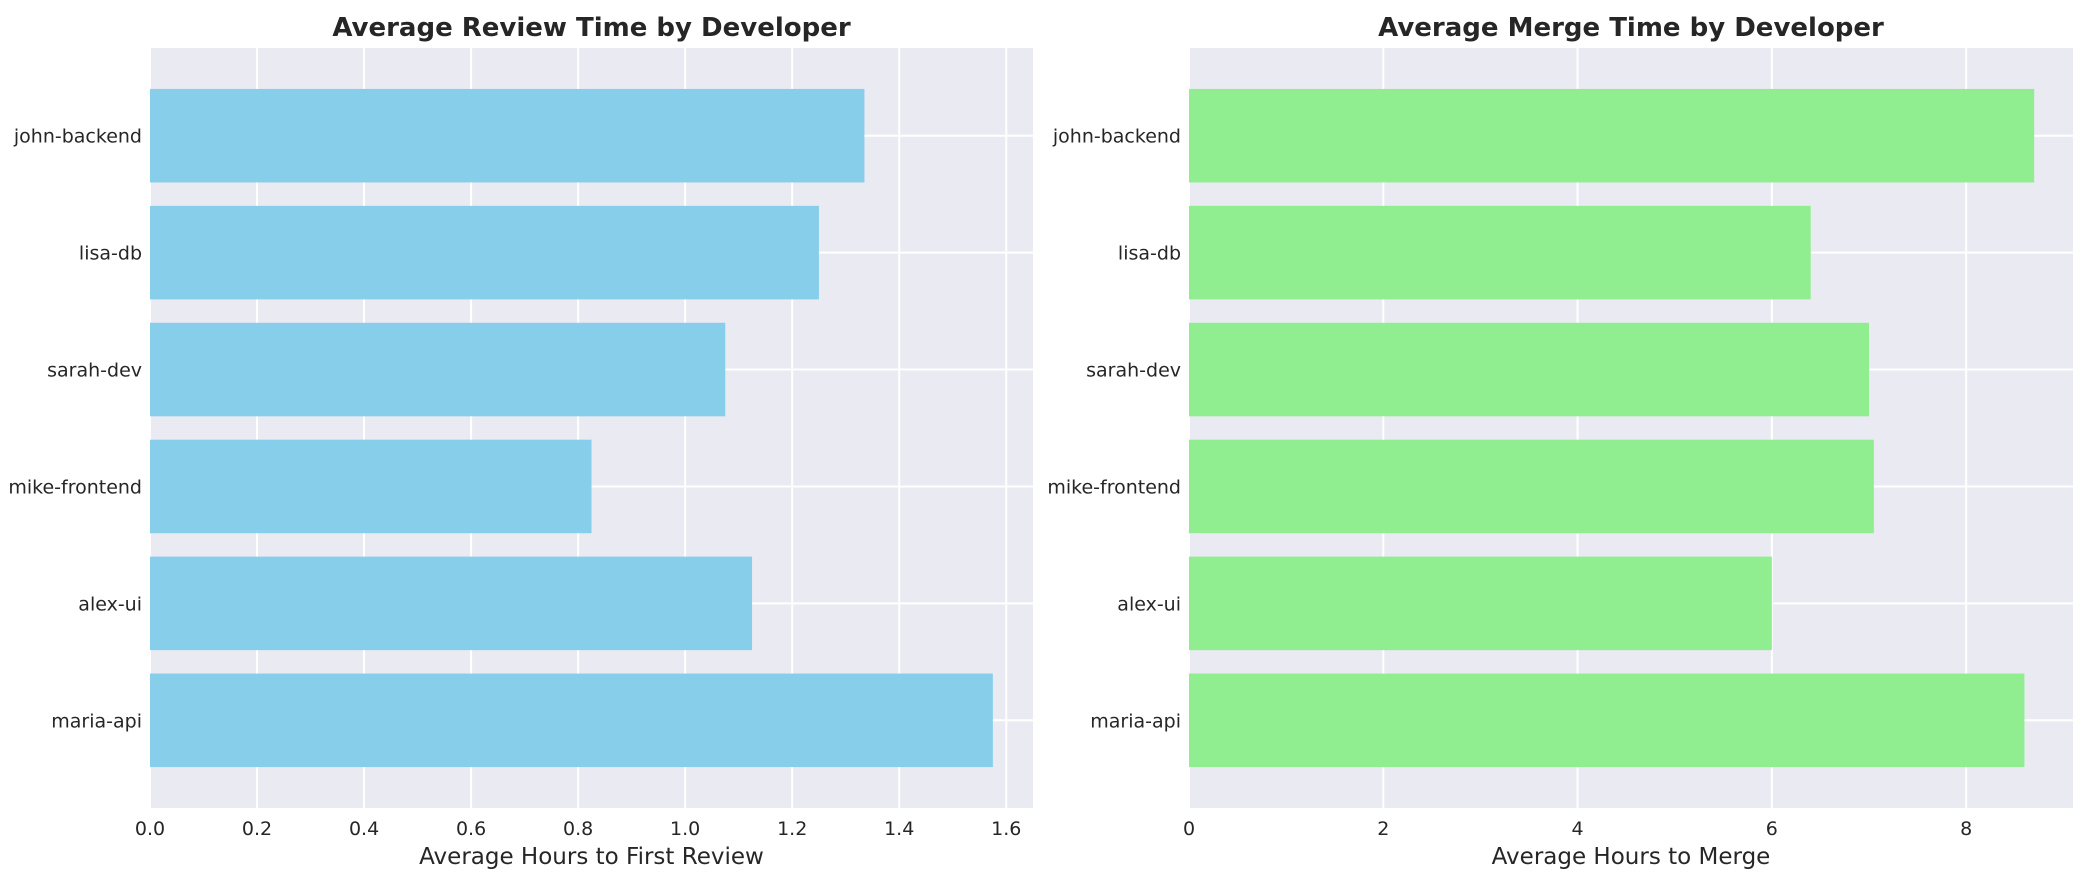 This screenshot has width=2085, height=884. What do you see at coordinates (792, 829) in the screenshot?
I see `x-tick-label: 1.2` at bounding box center [792, 829].